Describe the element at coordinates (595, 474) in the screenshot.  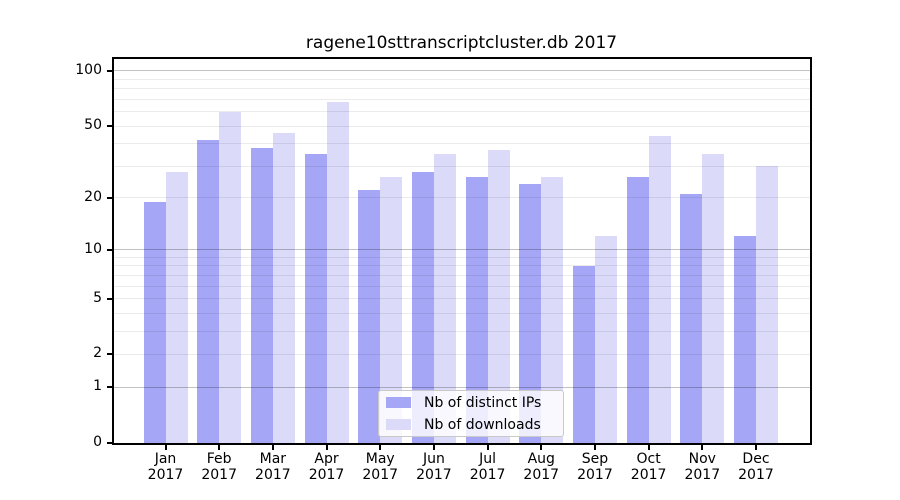
I see `x-tick-label-year-sep: 2017` at that location.